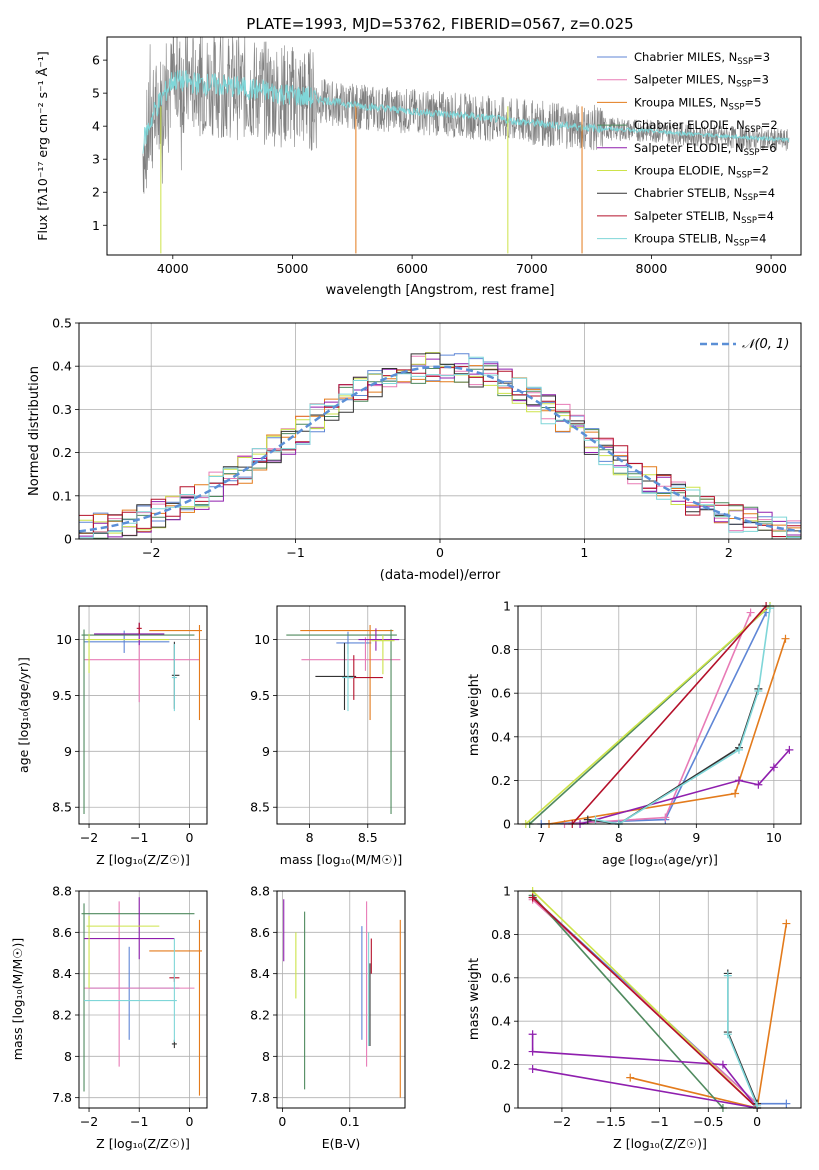  I want to click on legend-label: Salpeter STELIB, NSSP=4, so click(704, 217).